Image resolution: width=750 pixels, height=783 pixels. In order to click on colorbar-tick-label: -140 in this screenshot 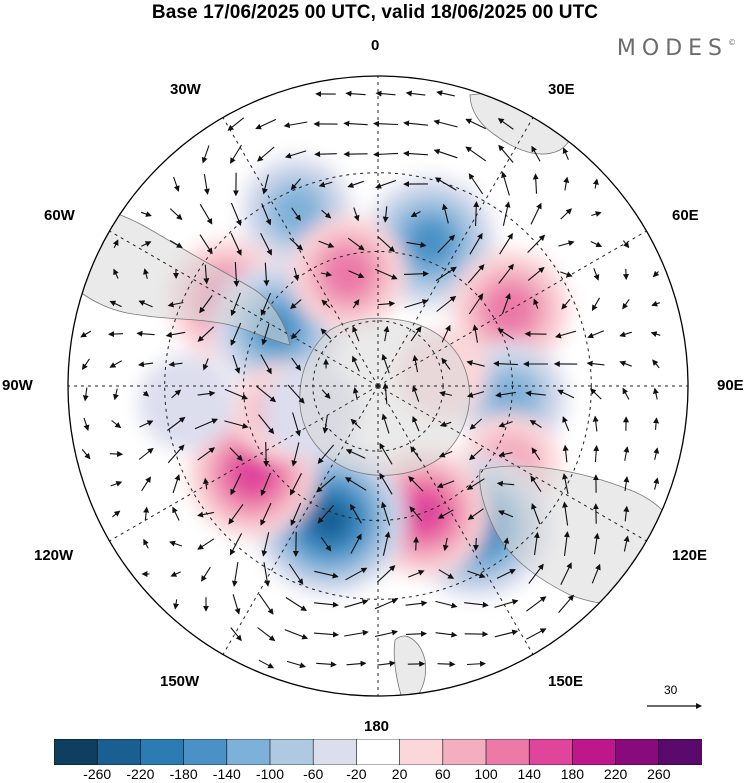, I will do `click(226, 774)`.